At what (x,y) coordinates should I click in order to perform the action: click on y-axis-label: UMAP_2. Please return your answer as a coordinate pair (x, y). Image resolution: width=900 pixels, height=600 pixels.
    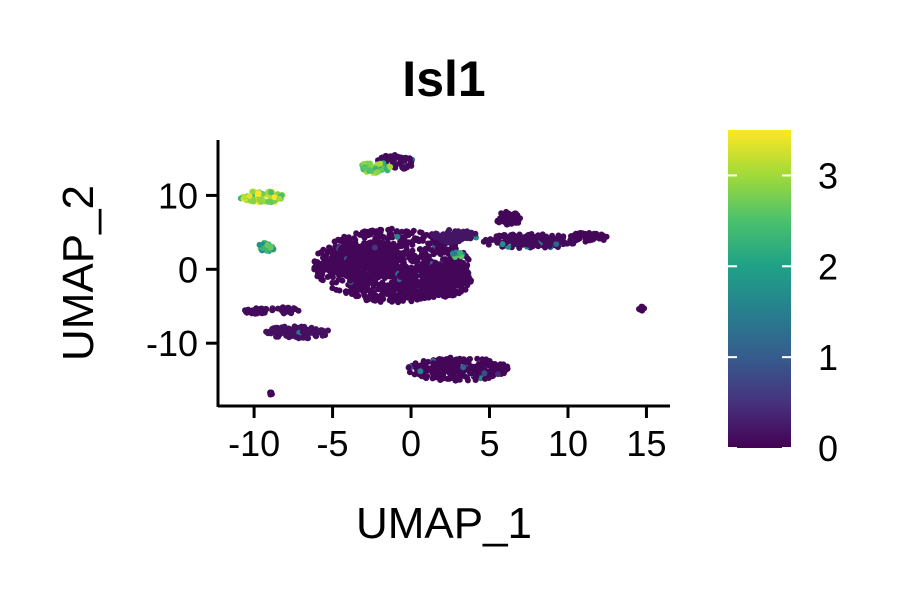
    Looking at the image, I should click on (78, 273).